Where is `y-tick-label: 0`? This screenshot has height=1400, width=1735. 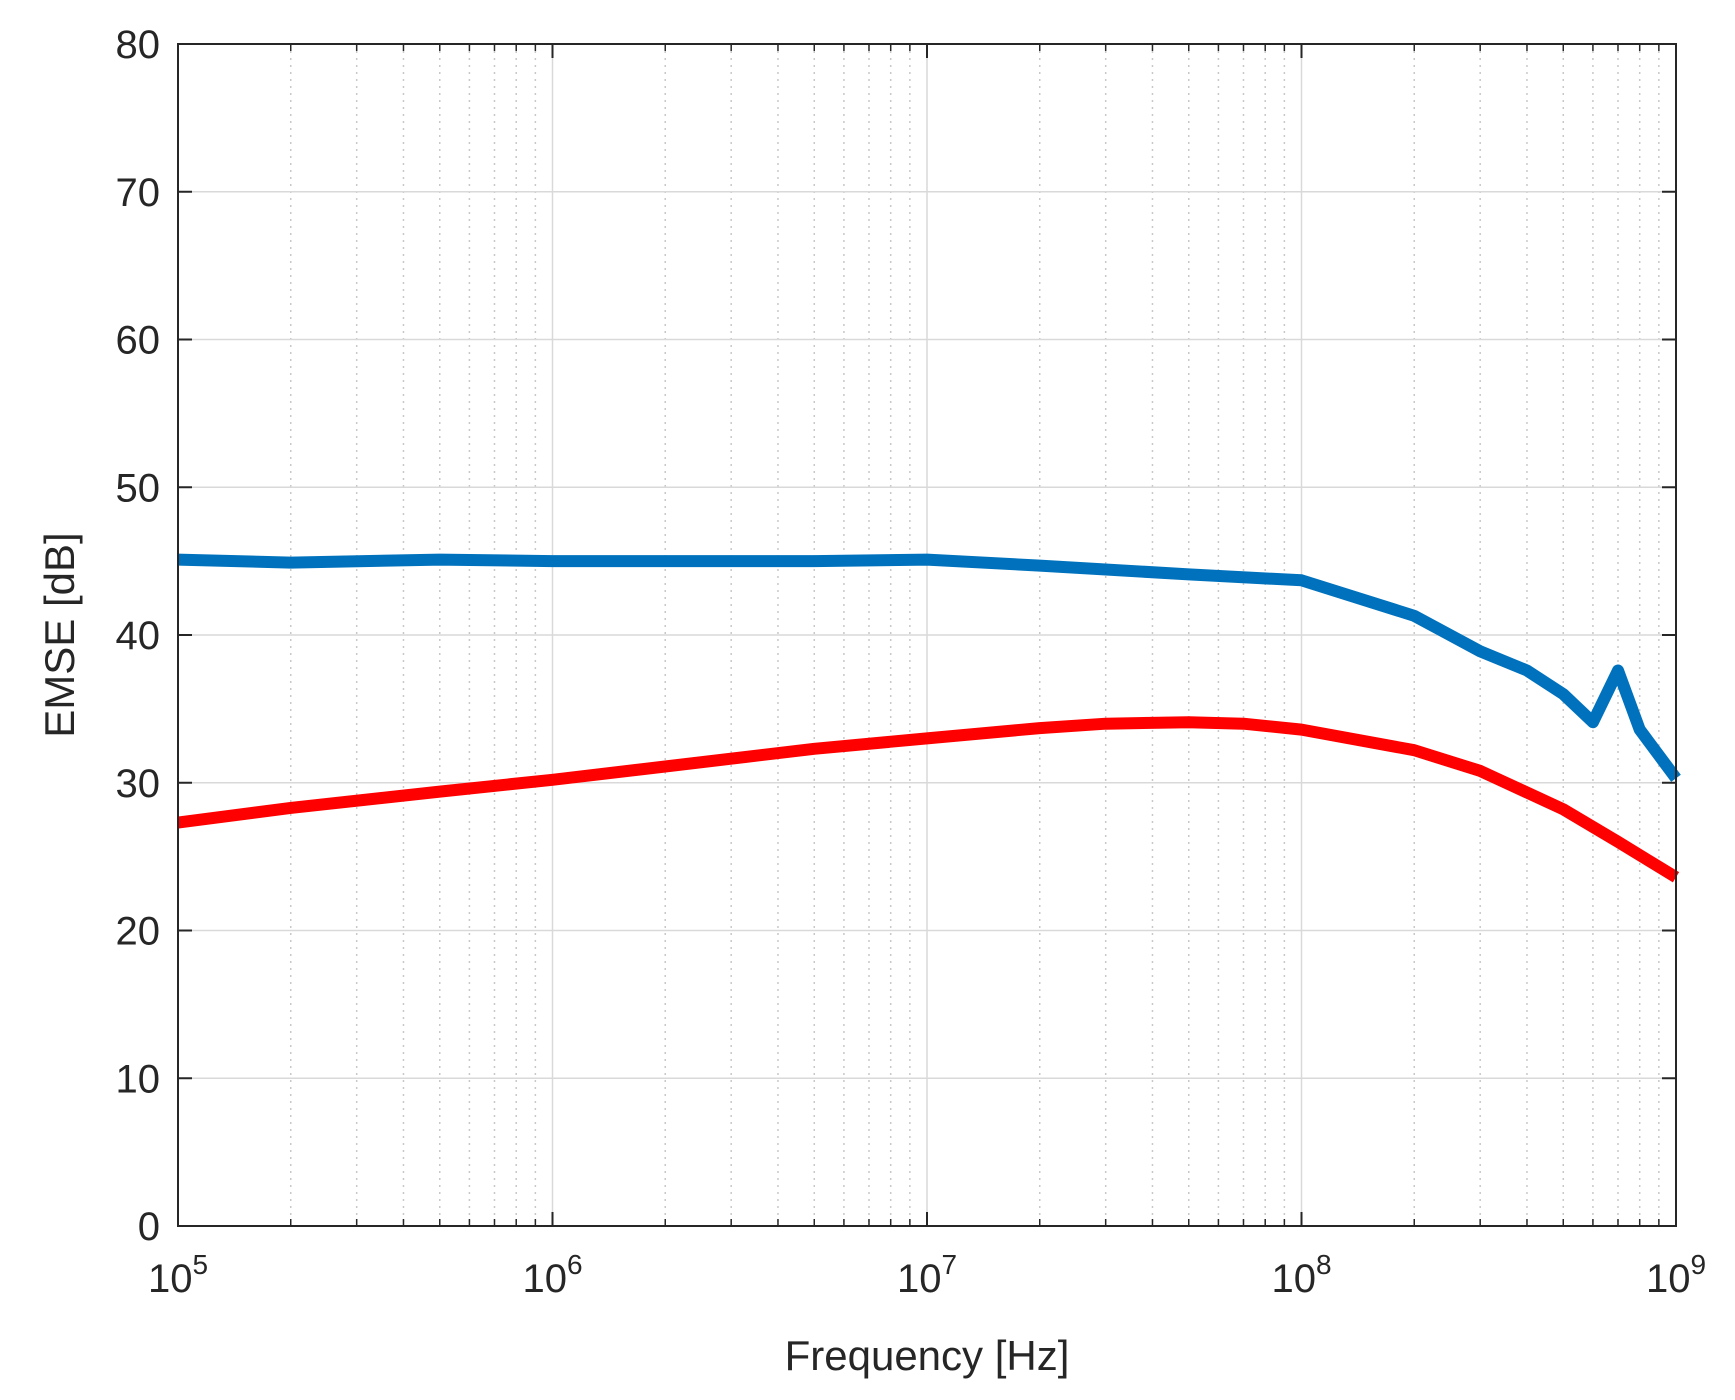 y-tick-label: 0 is located at coordinates (149, 1227).